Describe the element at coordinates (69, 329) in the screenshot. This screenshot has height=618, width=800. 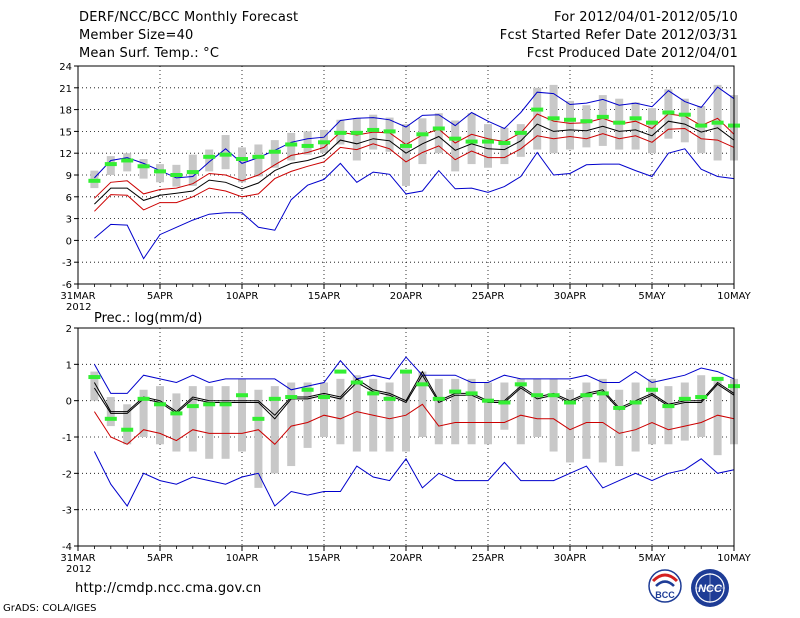
I see `y-tick-label: 2` at that location.